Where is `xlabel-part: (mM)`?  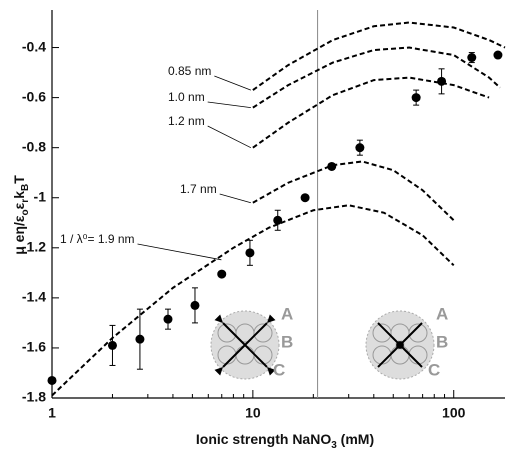 xlabel-part: (mM) is located at coordinates (355, 439).